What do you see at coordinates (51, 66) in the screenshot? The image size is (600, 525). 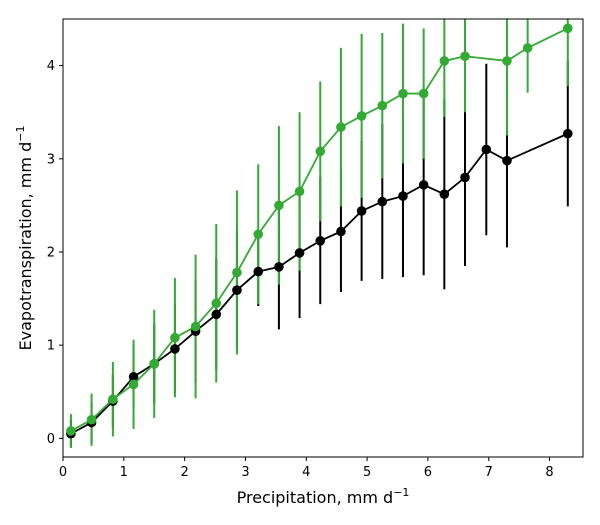 I see `y-tick-label: 4` at bounding box center [51, 66].